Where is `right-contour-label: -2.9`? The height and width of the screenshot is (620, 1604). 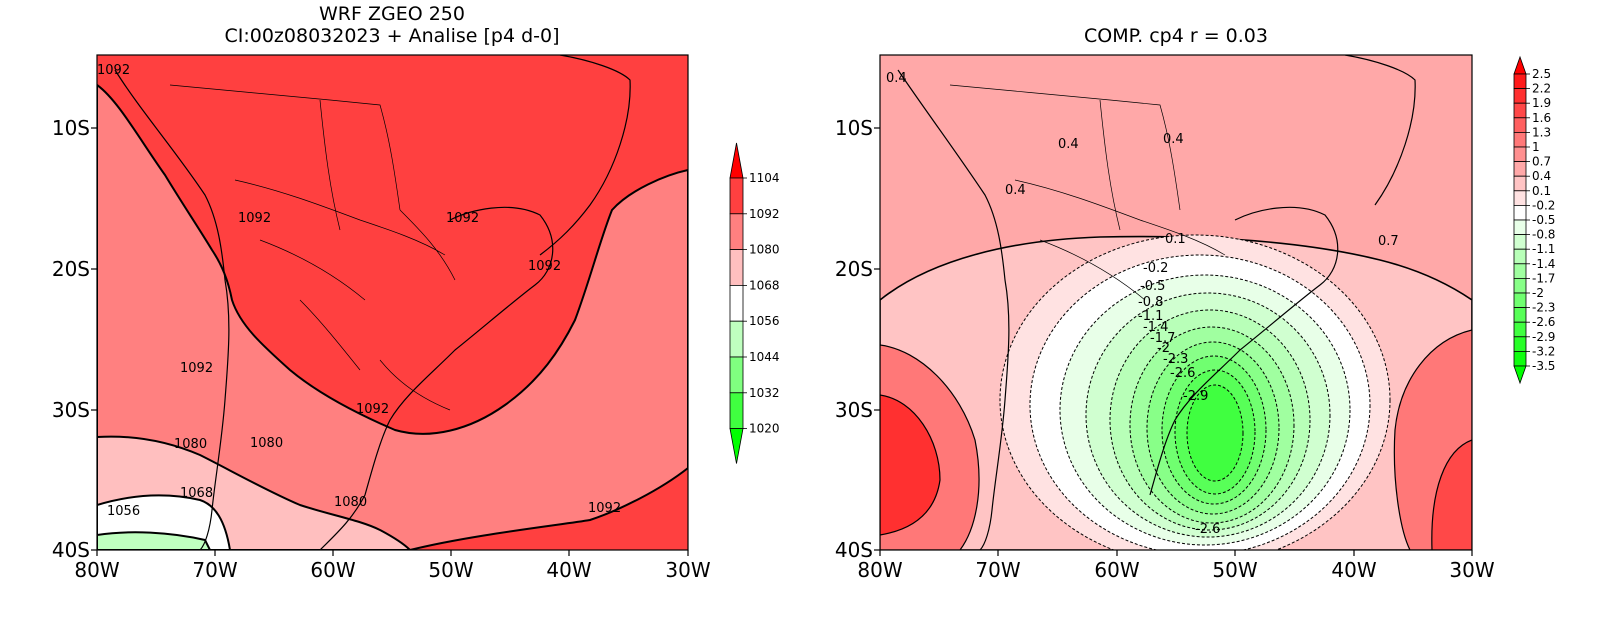 right-contour-label: -2.9 is located at coordinates (1195, 396).